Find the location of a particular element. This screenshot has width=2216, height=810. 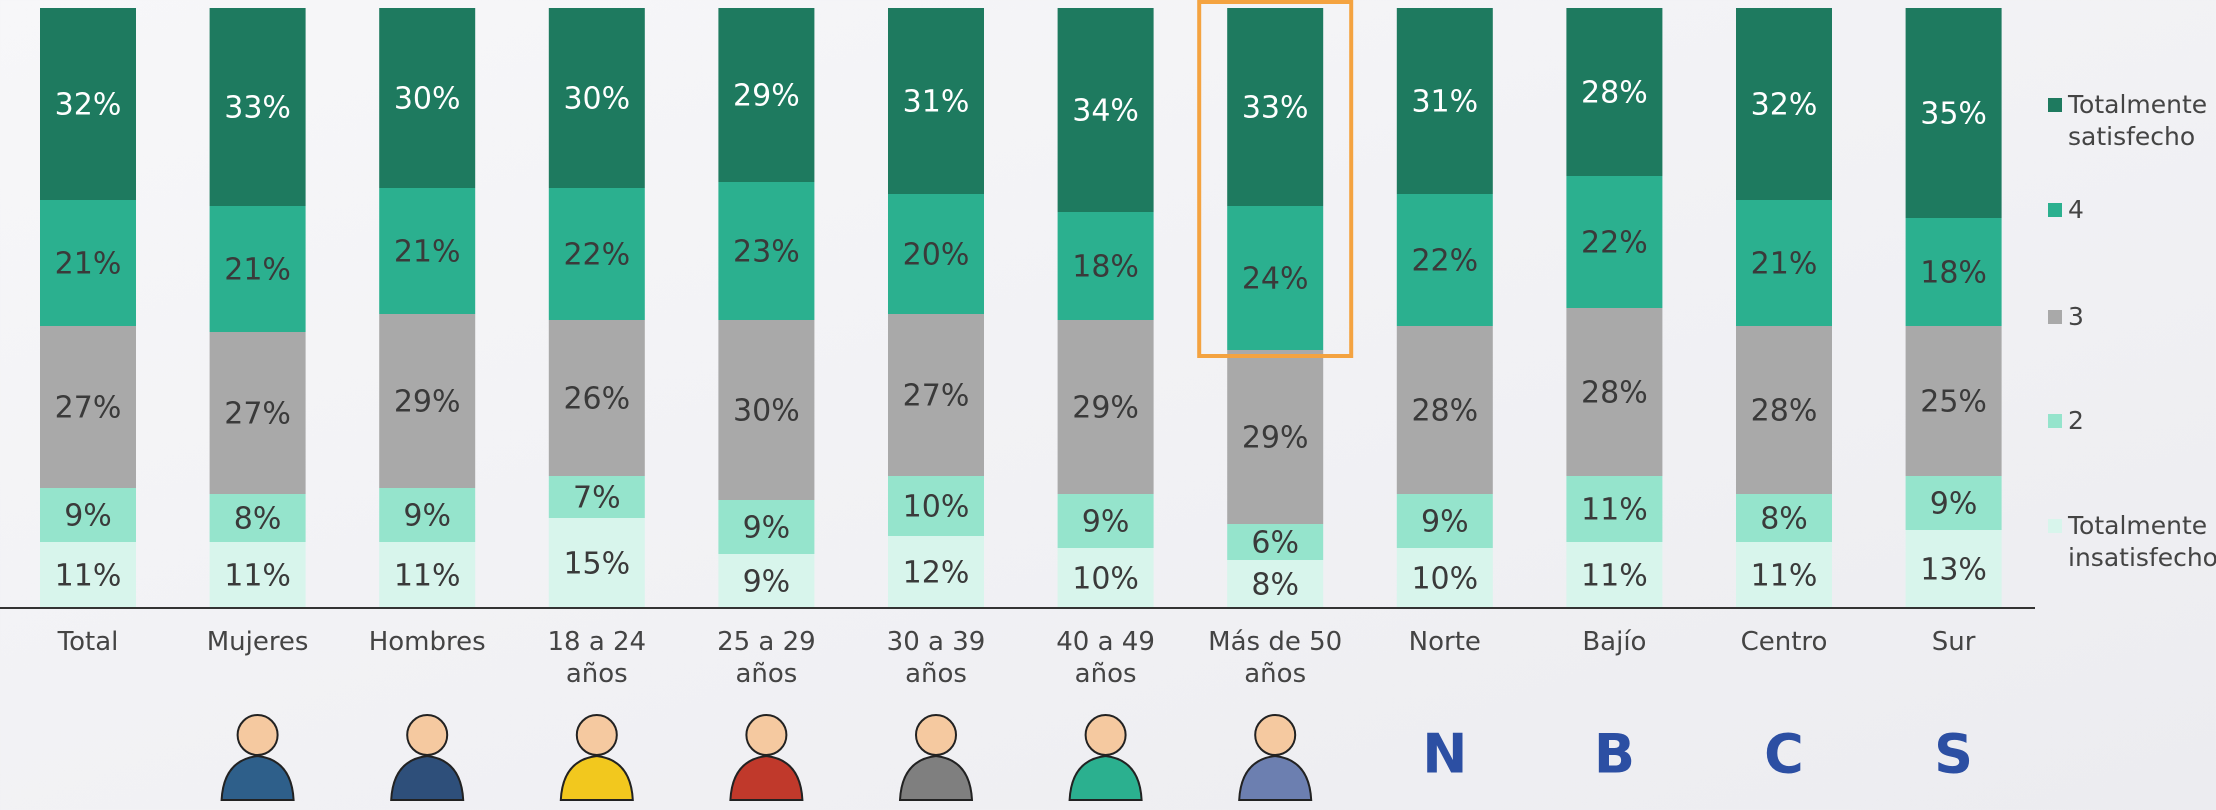

value-label: 23% is located at coordinates (766, 252).